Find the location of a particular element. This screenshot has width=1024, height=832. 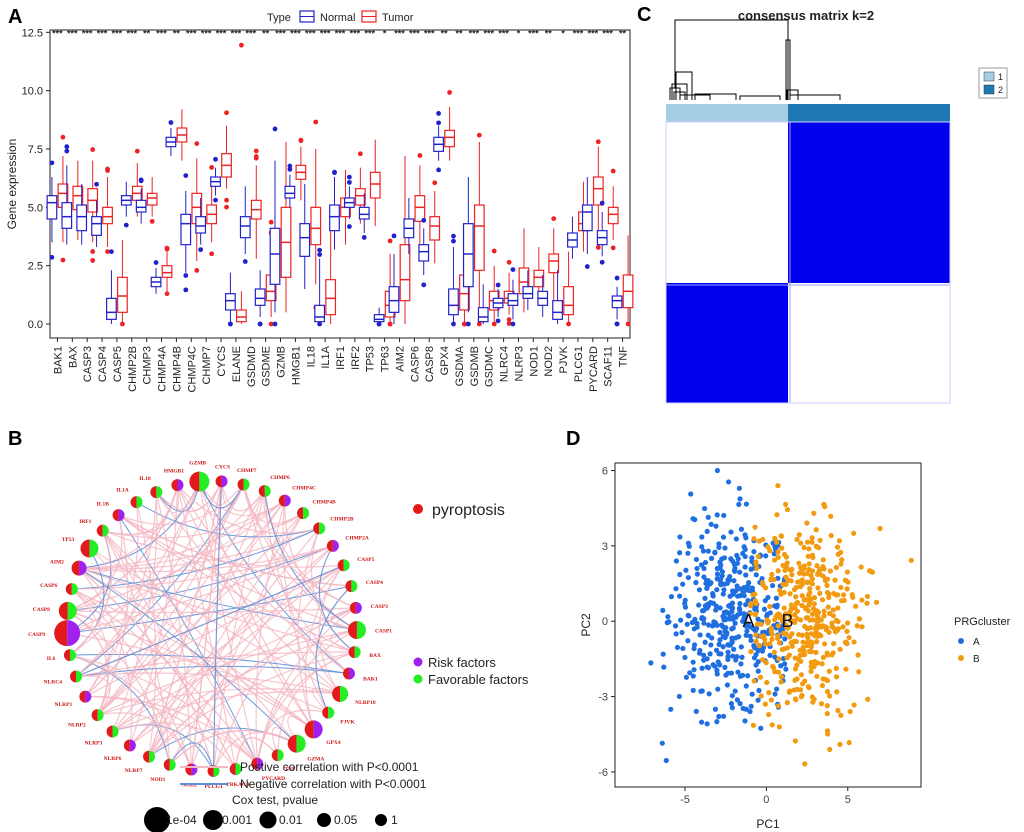

x-tick-label: CHMP2B is located at coordinates (133, 369).